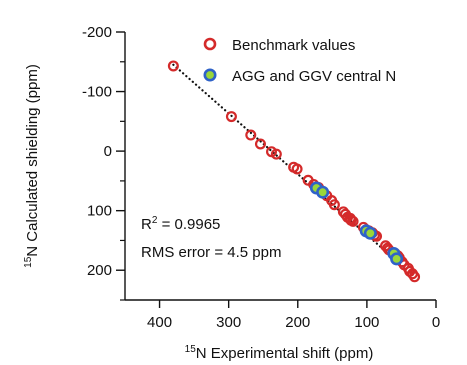 The image size is (467, 365). What do you see at coordinates (366, 322) in the screenshot?
I see `x-tick-label: 100` at bounding box center [366, 322].